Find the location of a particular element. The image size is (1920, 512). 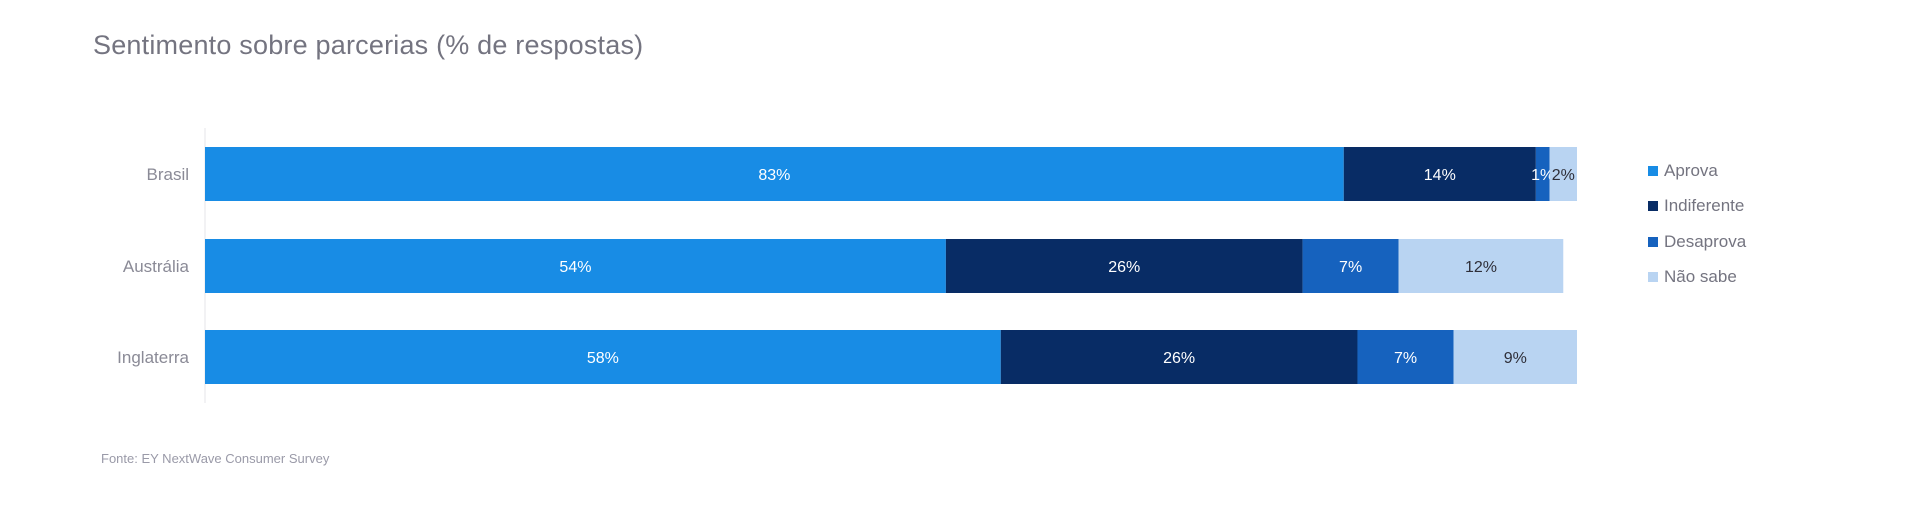

legend-item: Desaprova is located at coordinates (1697, 242).